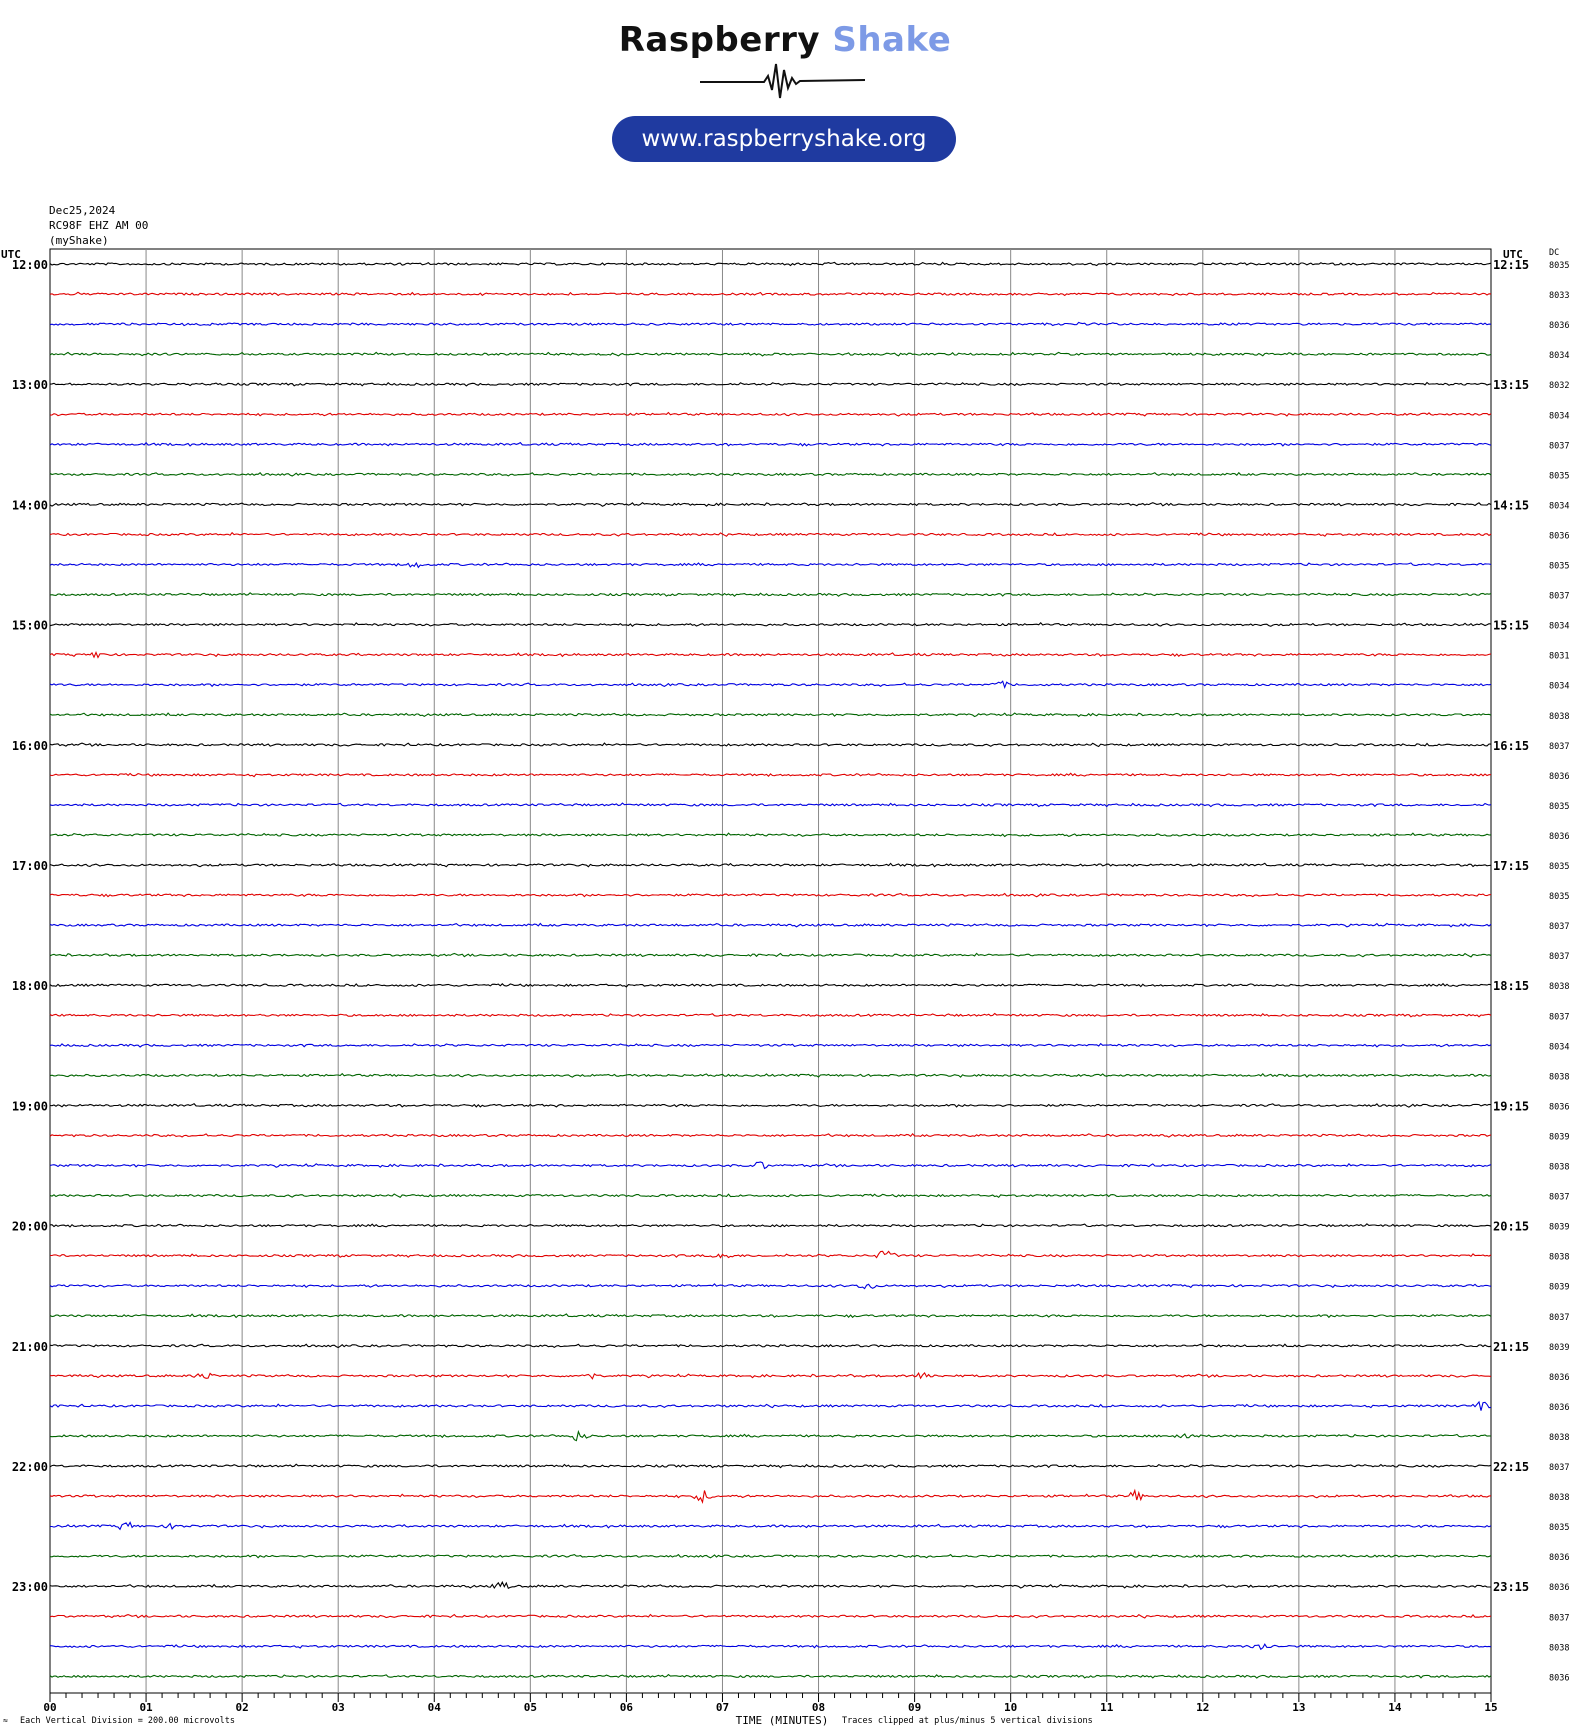 This screenshot has width=1570, height=1732. Describe the element at coordinates (30, 505) in the screenshot. I see `hour-label-left: 14:00` at that location.